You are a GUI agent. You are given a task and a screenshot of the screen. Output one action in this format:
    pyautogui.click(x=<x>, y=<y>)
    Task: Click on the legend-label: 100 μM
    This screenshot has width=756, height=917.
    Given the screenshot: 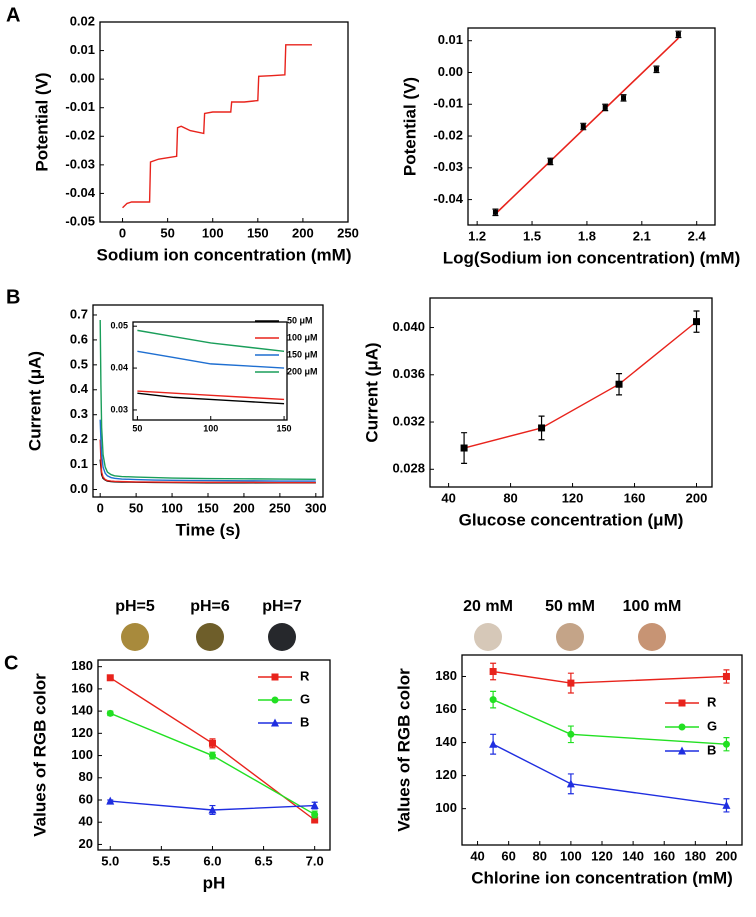 What is the action you would take?
    pyautogui.click(x=302, y=337)
    